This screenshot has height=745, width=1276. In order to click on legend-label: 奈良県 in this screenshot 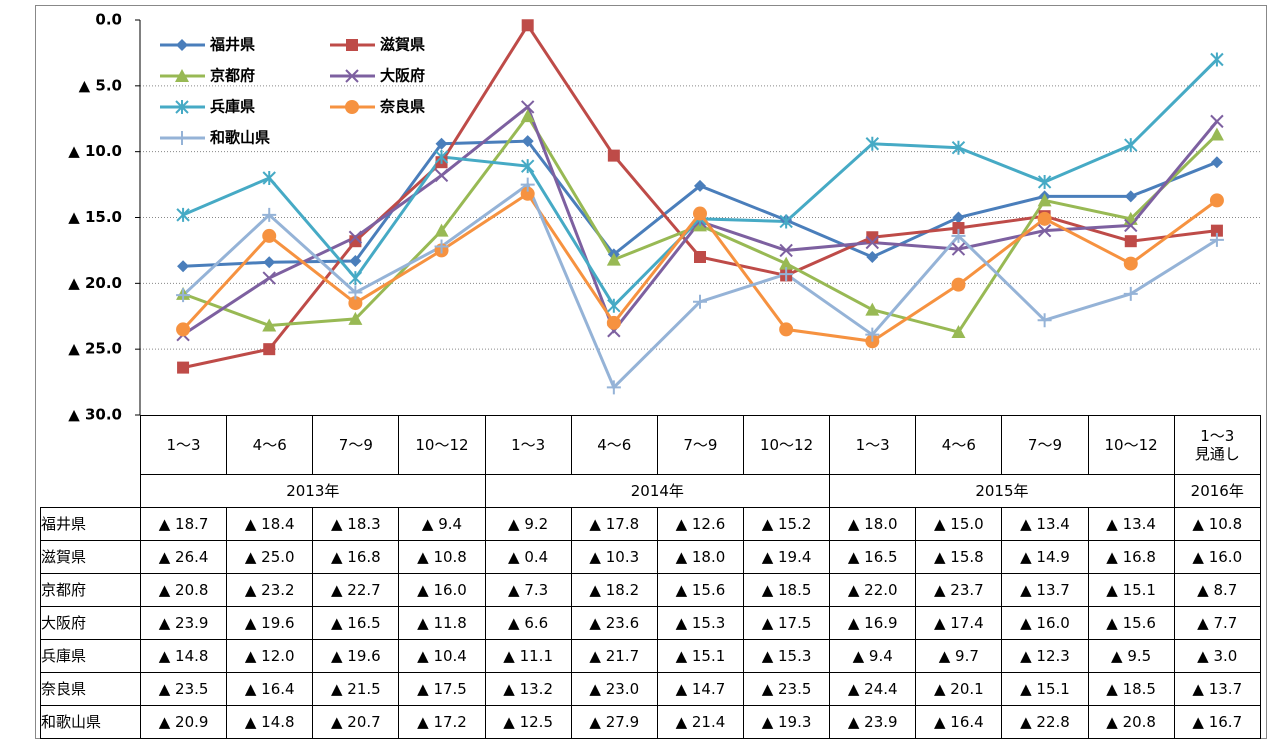, I will do `click(402, 107)`.